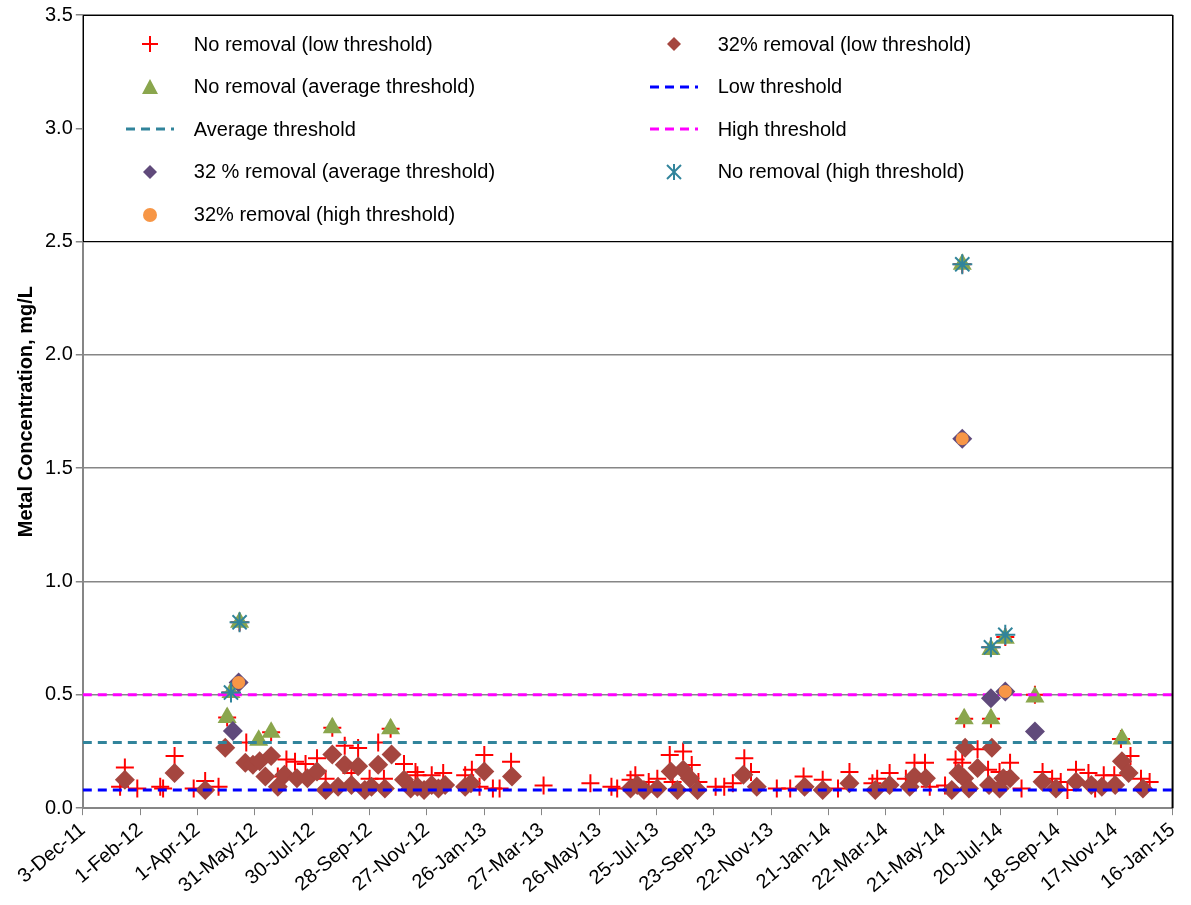 This screenshot has width=1191, height=905. Describe the element at coordinates (58, 693) in the screenshot. I see `y-tick-label: 0.5` at that location.